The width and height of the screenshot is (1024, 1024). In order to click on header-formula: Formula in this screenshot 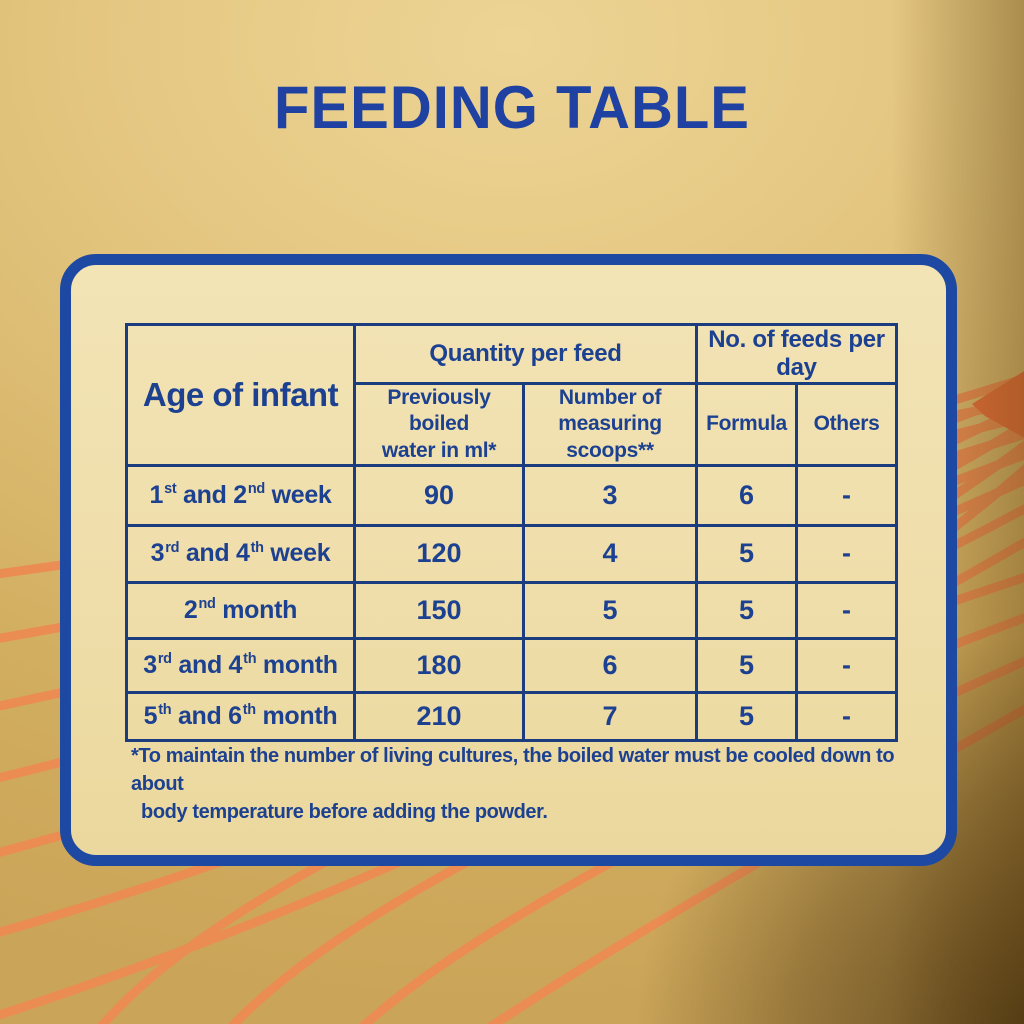, I will do `click(746, 424)`.